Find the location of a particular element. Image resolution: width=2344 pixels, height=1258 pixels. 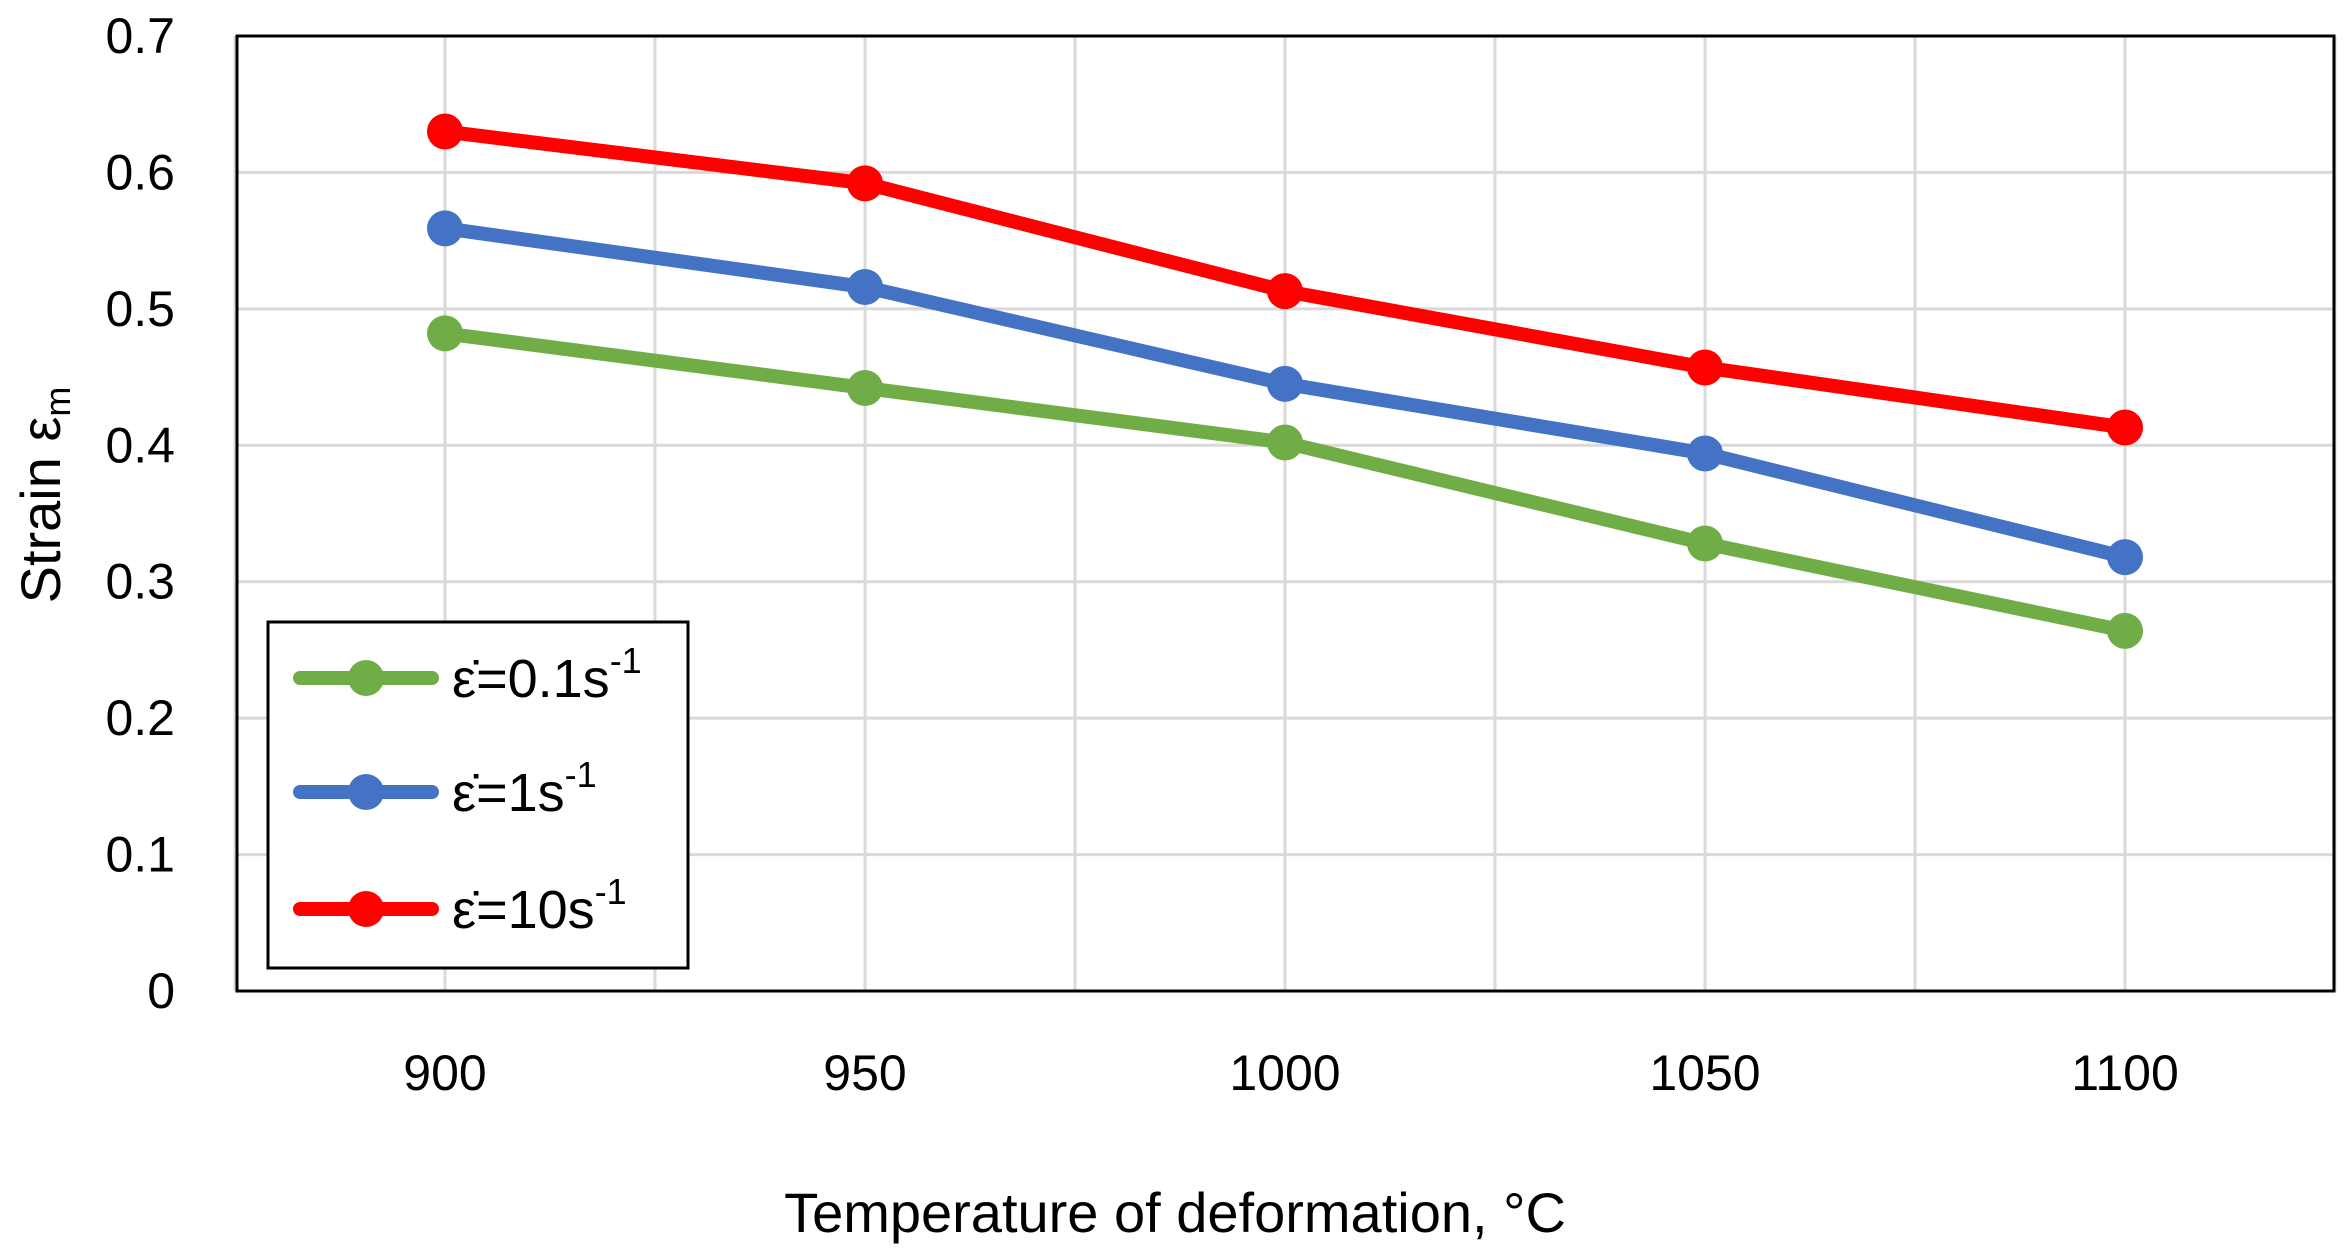

y-tick-label: 0.1 is located at coordinates (140, 855).